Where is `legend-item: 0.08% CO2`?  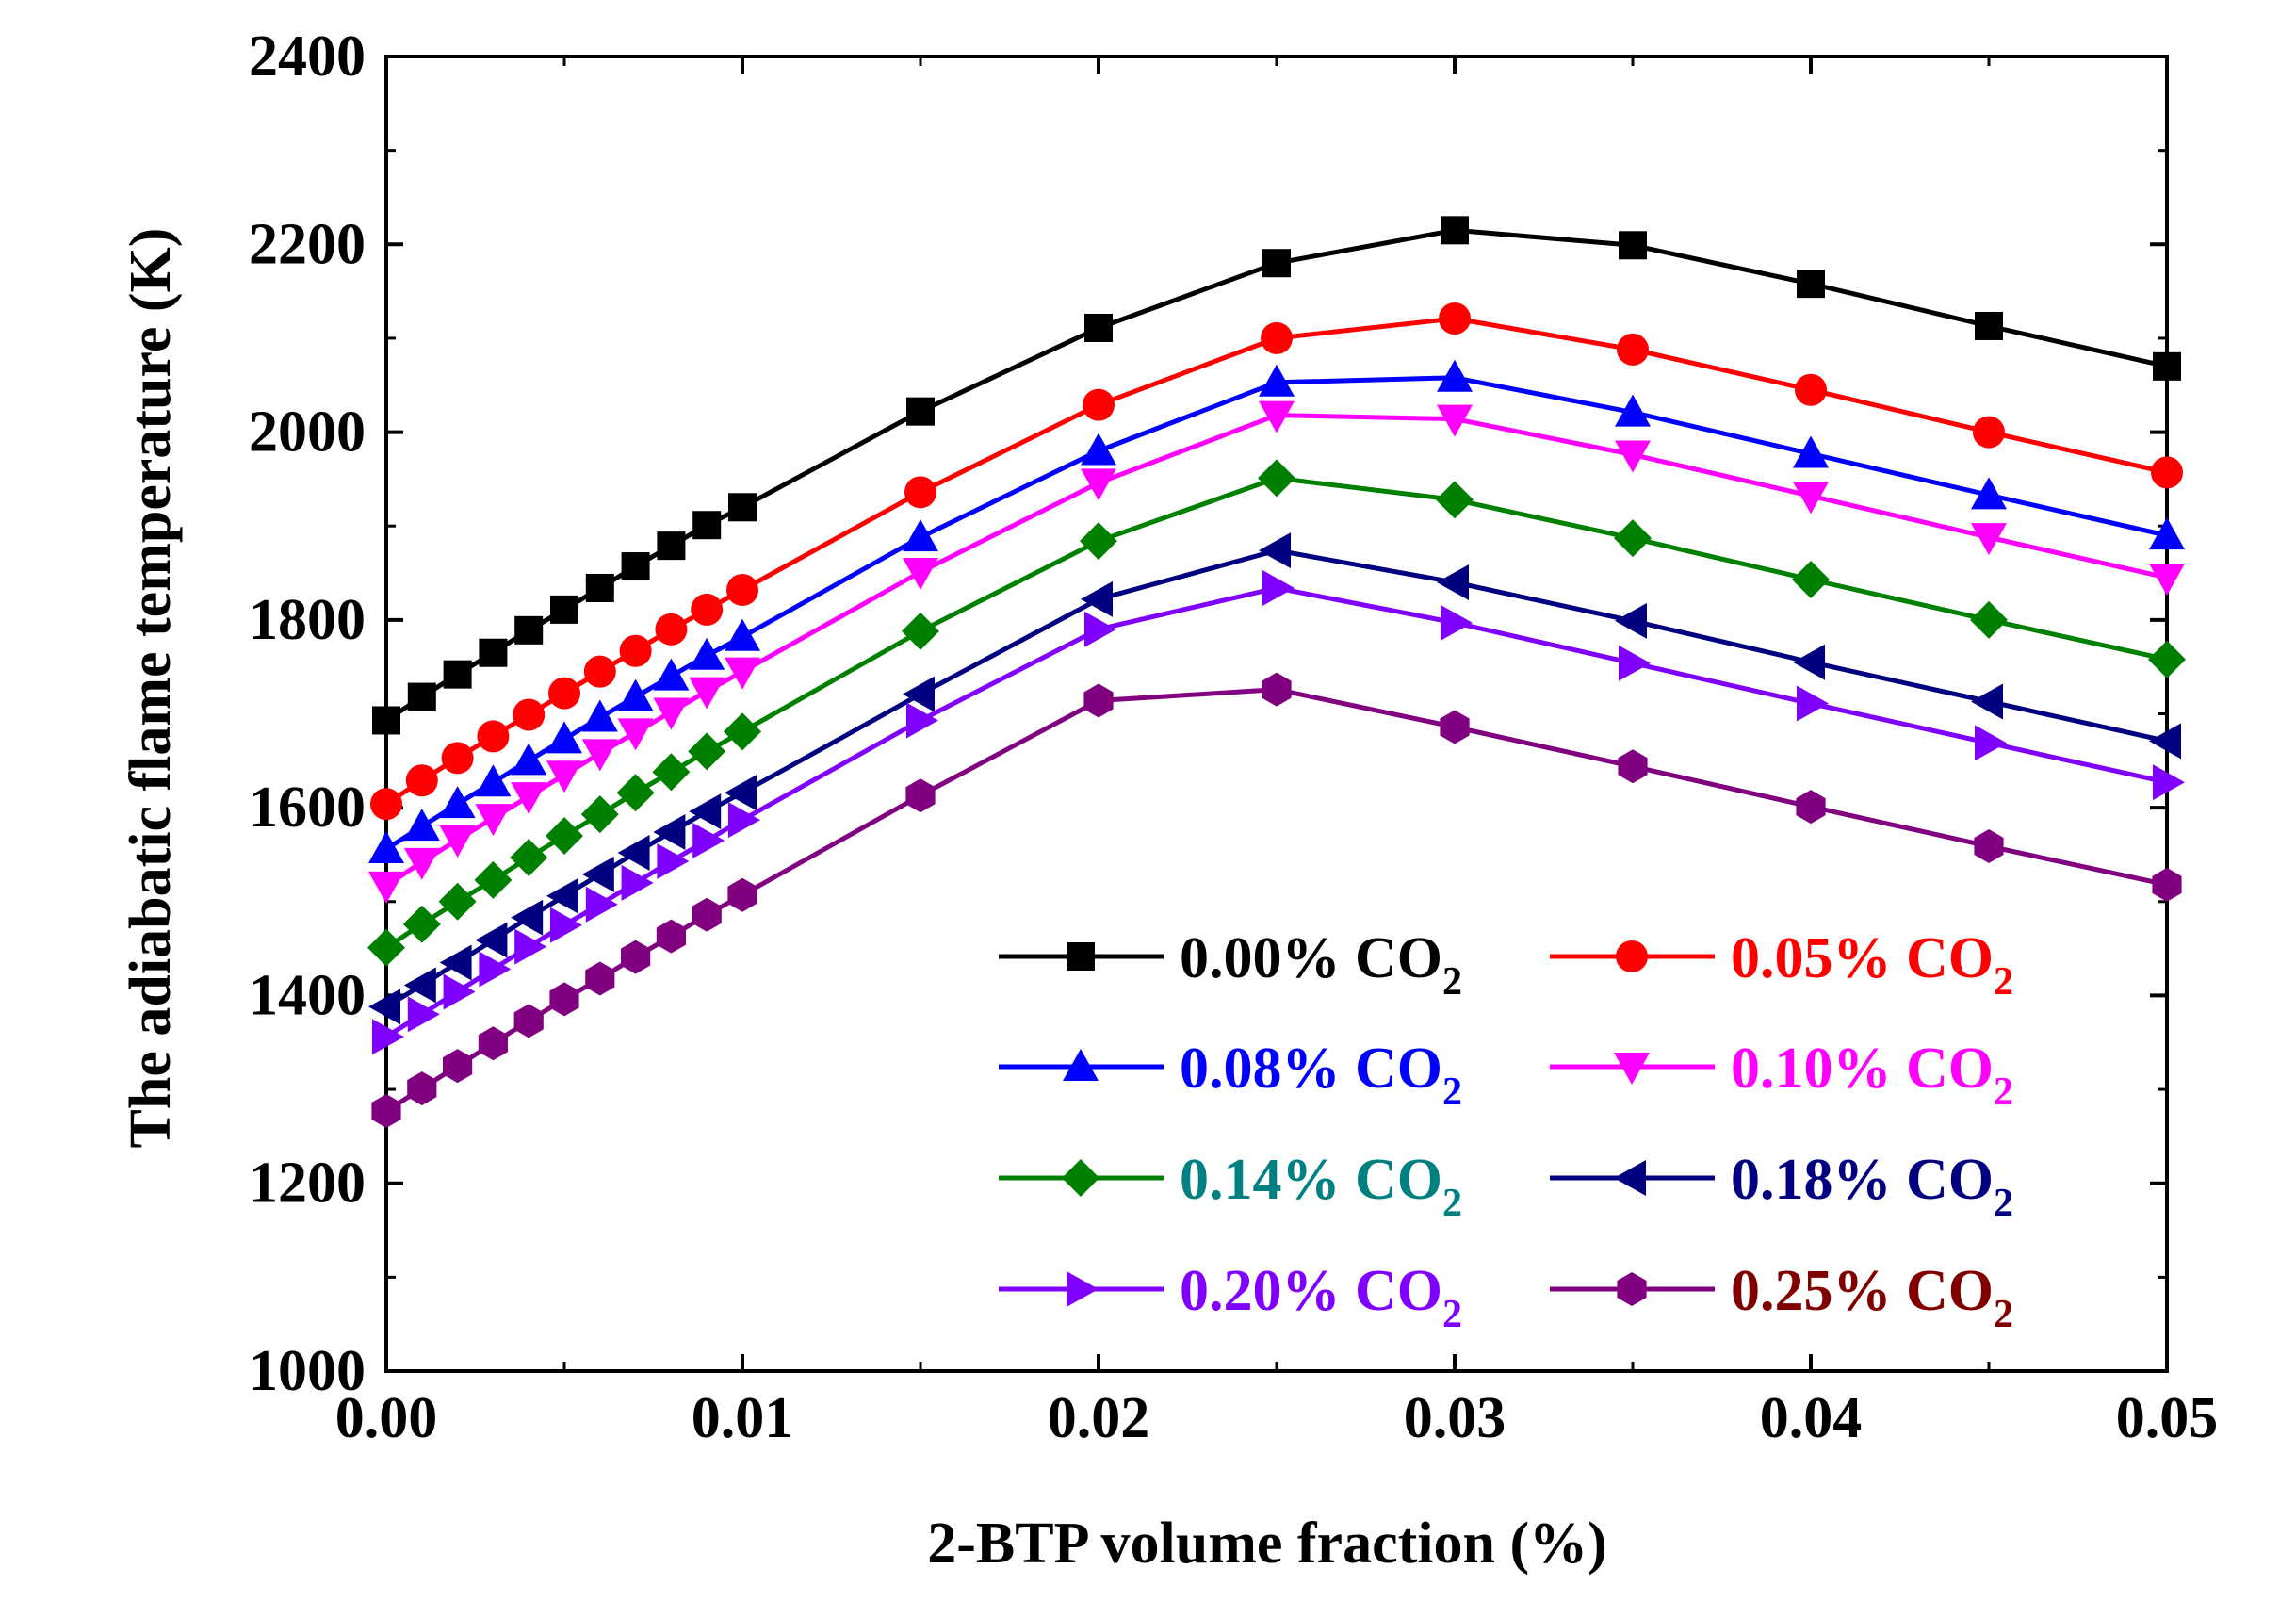
legend-item: 0.08% CO2 is located at coordinates (1230, 1075).